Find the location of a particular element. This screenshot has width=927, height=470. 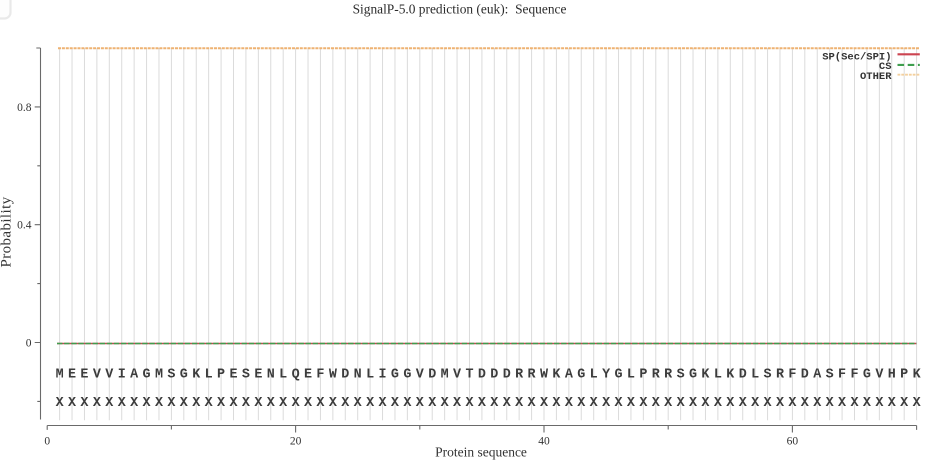

svg-text: T is located at coordinates (469, 375).